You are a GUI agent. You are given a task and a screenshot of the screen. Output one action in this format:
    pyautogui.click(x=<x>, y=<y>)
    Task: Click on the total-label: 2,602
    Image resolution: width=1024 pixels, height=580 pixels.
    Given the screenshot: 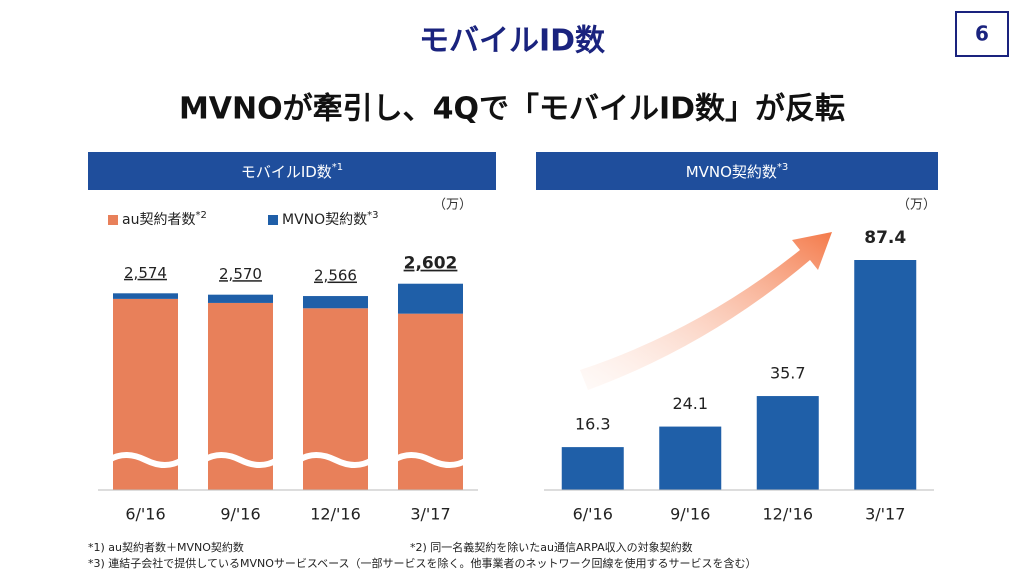 What is the action you would take?
    pyautogui.click(x=431, y=264)
    